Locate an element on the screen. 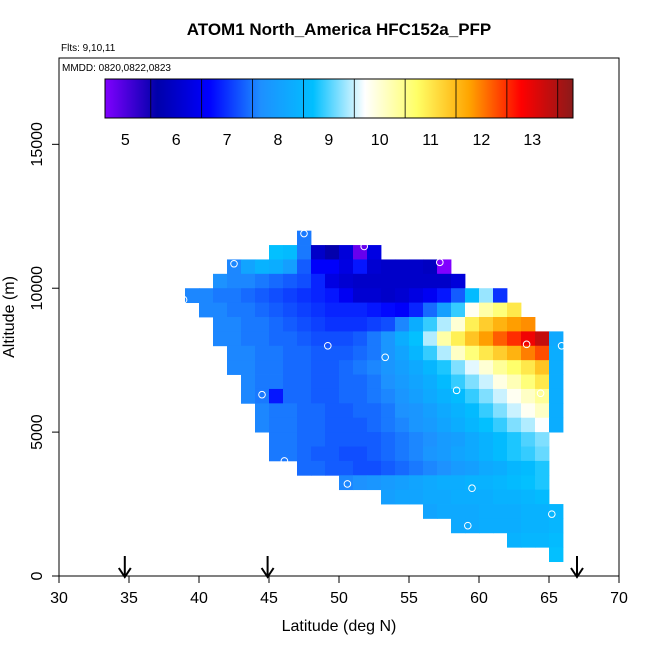 The image size is (650, 650). x-tick-label: 30 is located at coordinates (59, 598).